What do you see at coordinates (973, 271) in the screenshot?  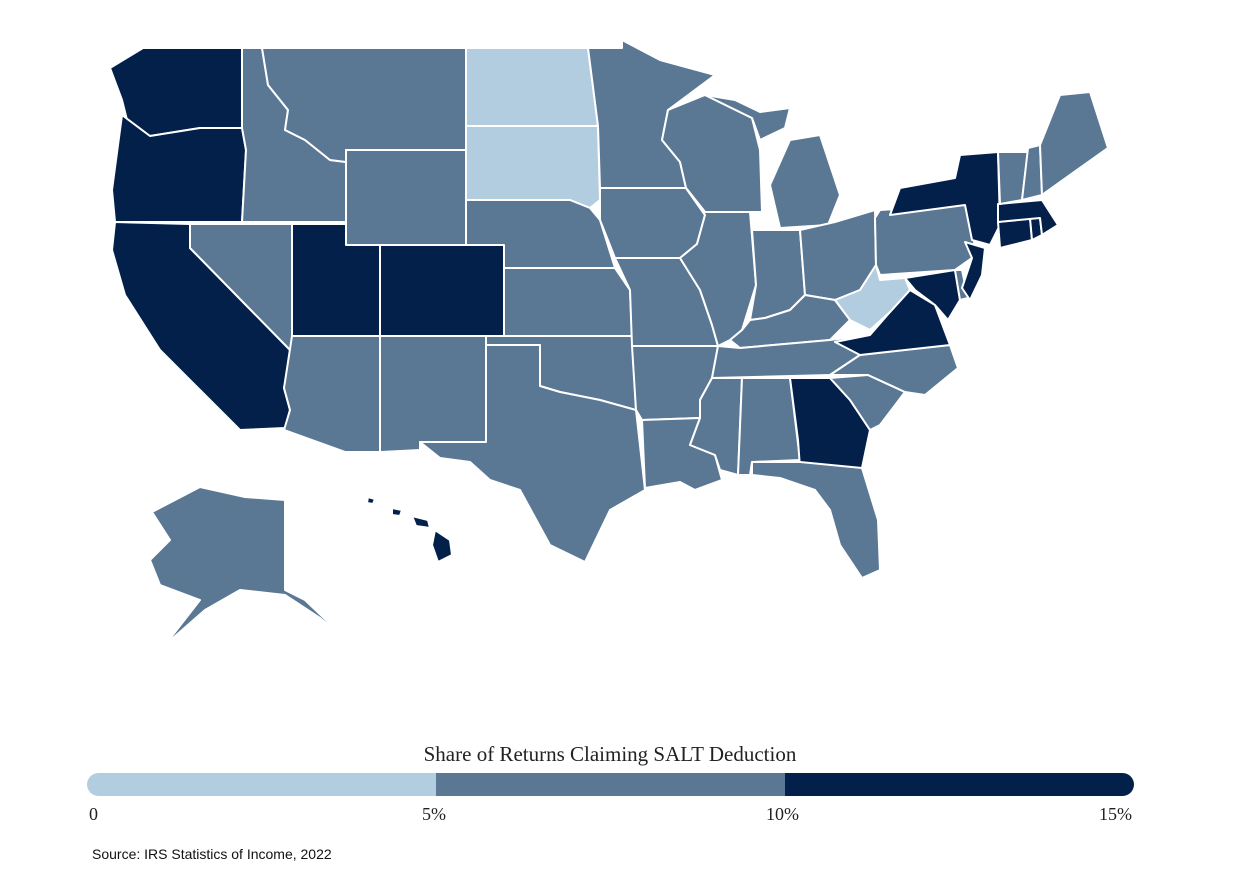 I see `state-NJ` at bounding box center [973, 271].